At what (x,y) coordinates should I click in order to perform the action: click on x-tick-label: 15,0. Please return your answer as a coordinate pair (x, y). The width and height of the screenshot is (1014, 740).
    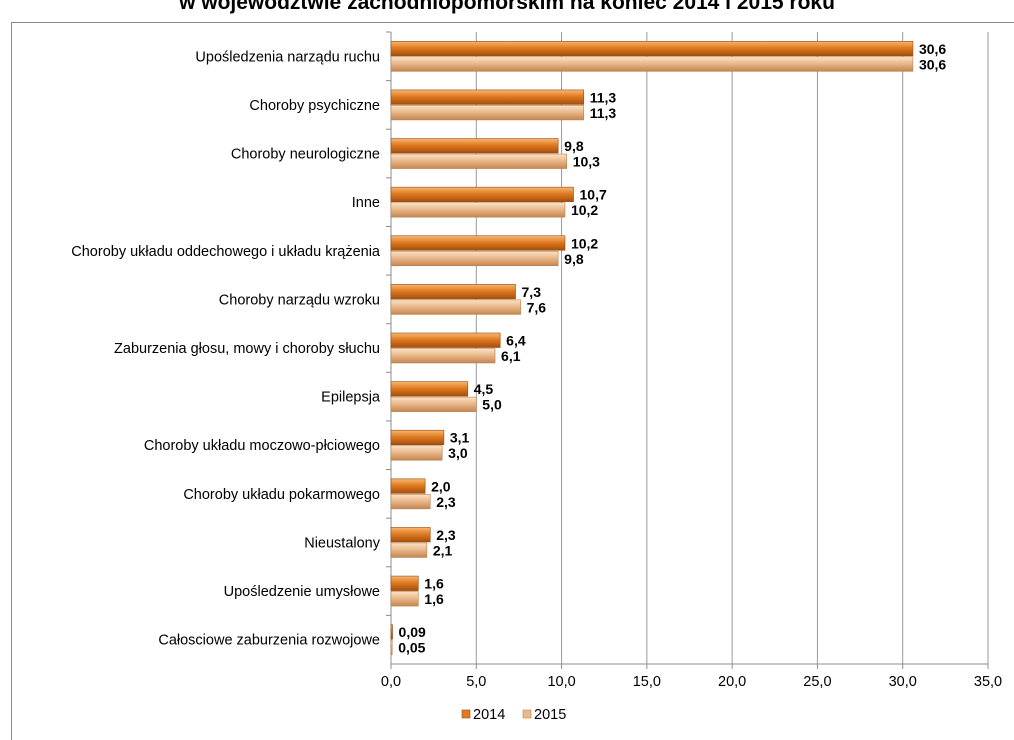
    Looking at the image, I should click on (647, 682).